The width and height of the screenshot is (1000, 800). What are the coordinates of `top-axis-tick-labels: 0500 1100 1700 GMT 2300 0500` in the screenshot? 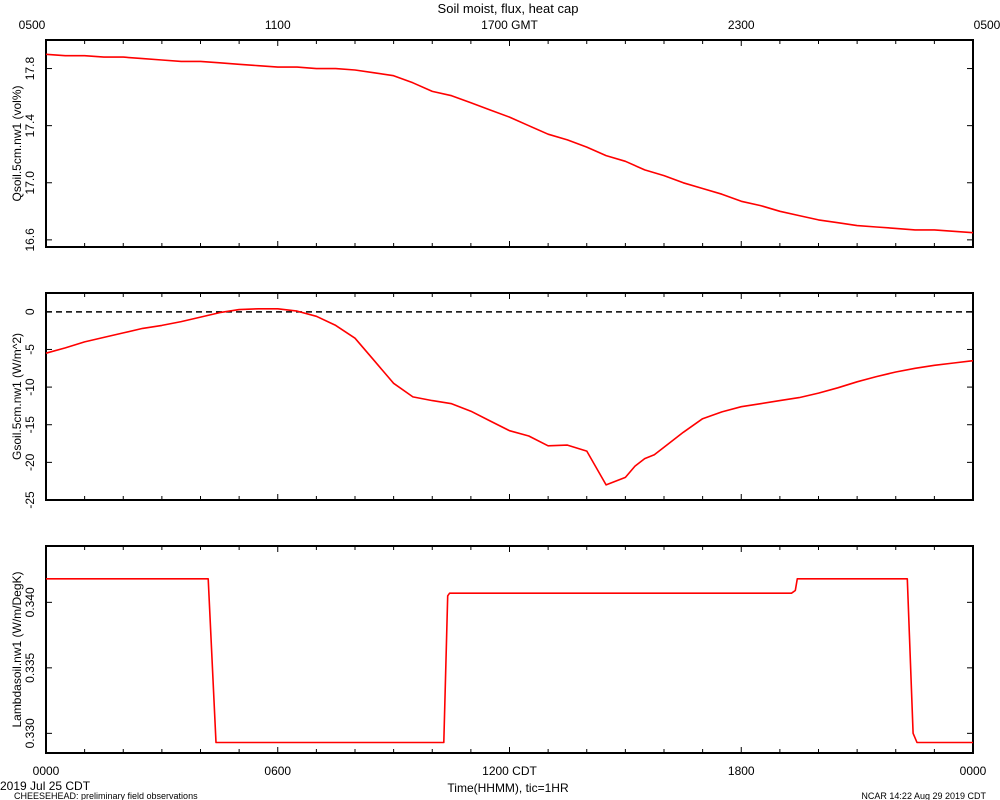 It's located at (509, 25).